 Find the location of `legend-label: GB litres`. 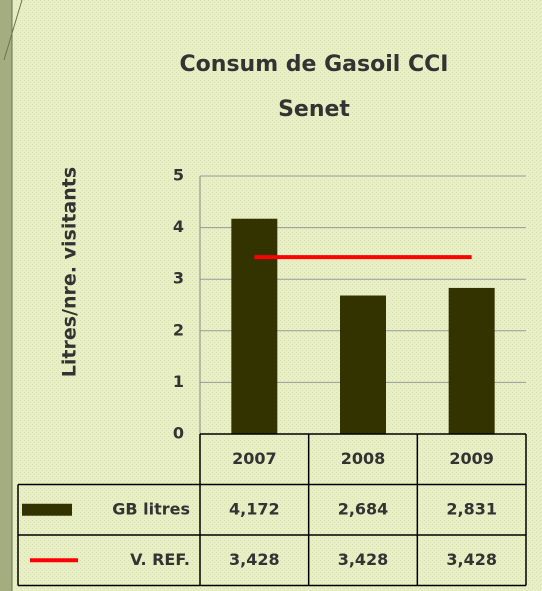

legend-label: GB litres is located at coordinates (151, 508).